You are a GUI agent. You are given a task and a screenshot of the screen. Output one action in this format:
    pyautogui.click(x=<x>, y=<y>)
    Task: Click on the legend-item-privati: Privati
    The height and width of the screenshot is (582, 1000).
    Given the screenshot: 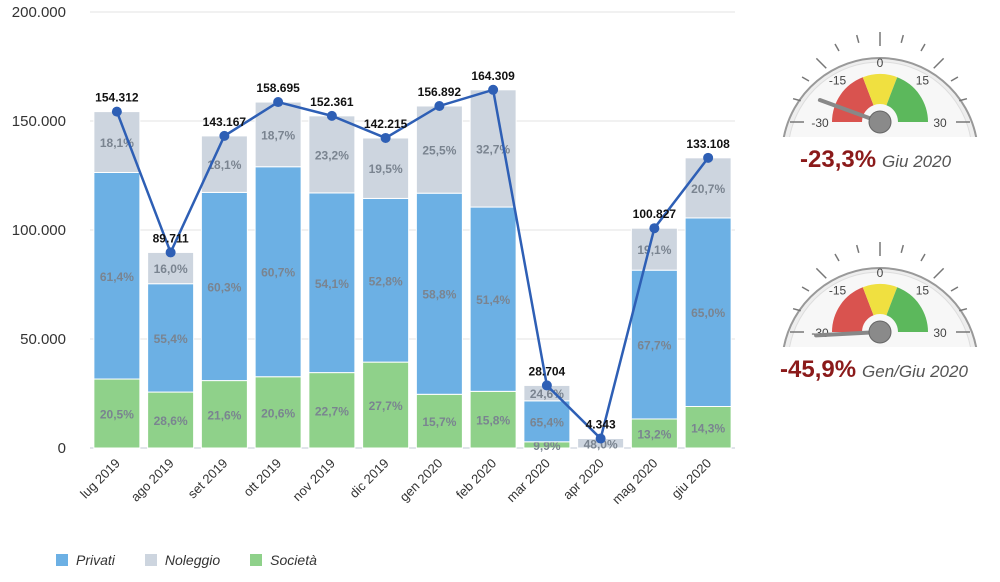 What is the action you would take?
    pyautogui.click(x=85, y=560)
    